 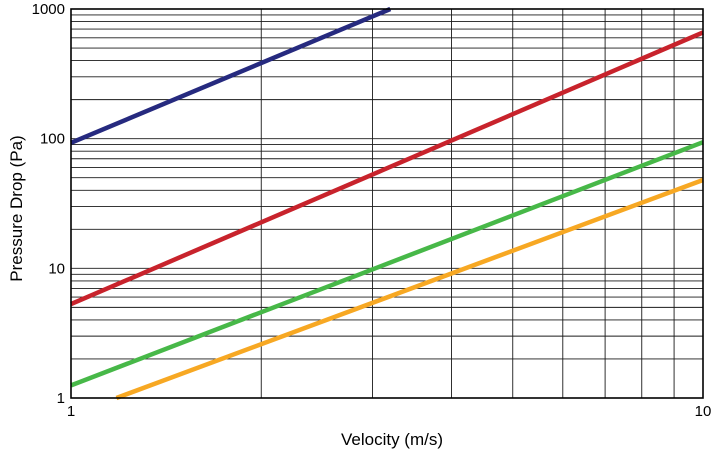 I want to click on x-tick-label: 10, so click(x=703, y=411).